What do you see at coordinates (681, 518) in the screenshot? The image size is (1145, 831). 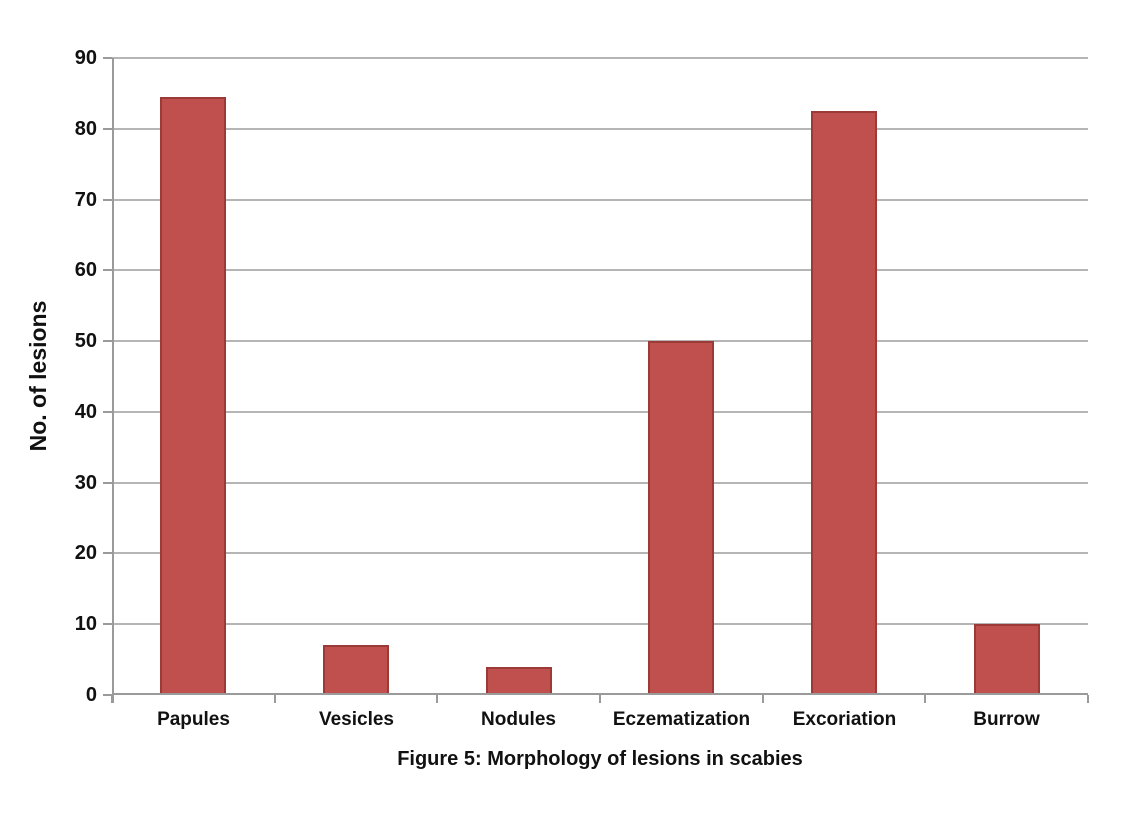 I see `bar-eczematization` at bounding box center [681, 518].